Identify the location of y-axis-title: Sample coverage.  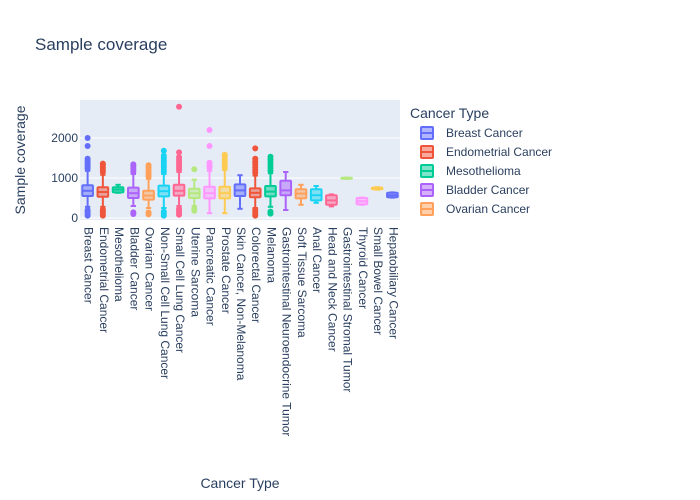
(20, 159).